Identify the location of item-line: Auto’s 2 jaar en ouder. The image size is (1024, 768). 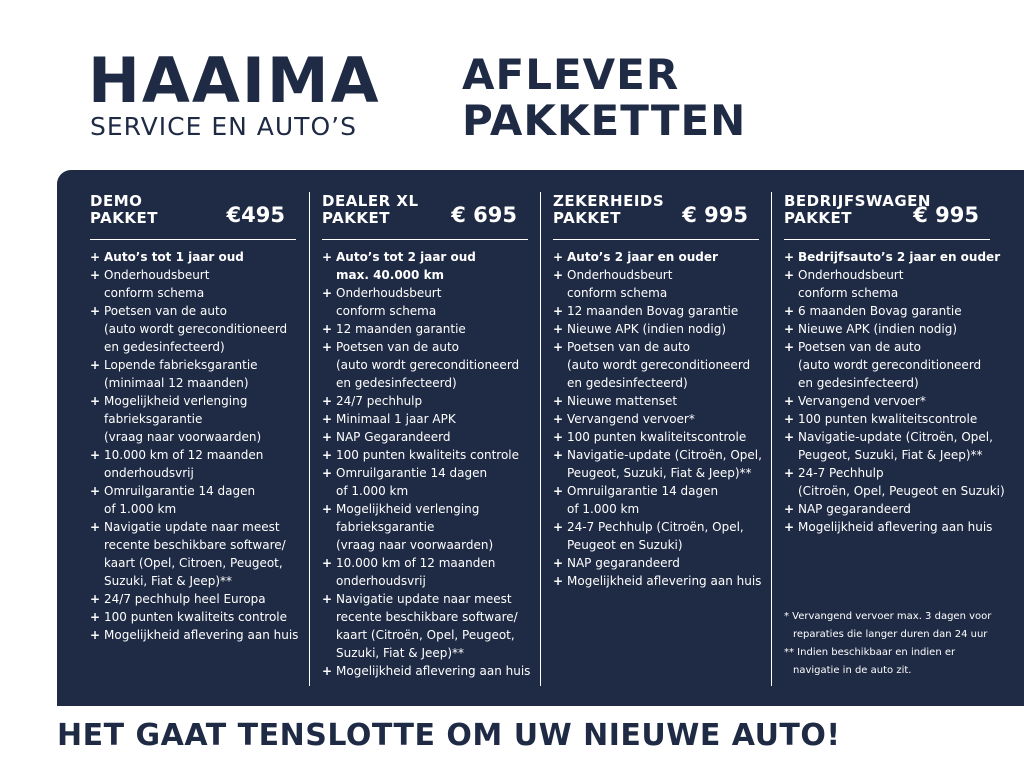
(642, 257).